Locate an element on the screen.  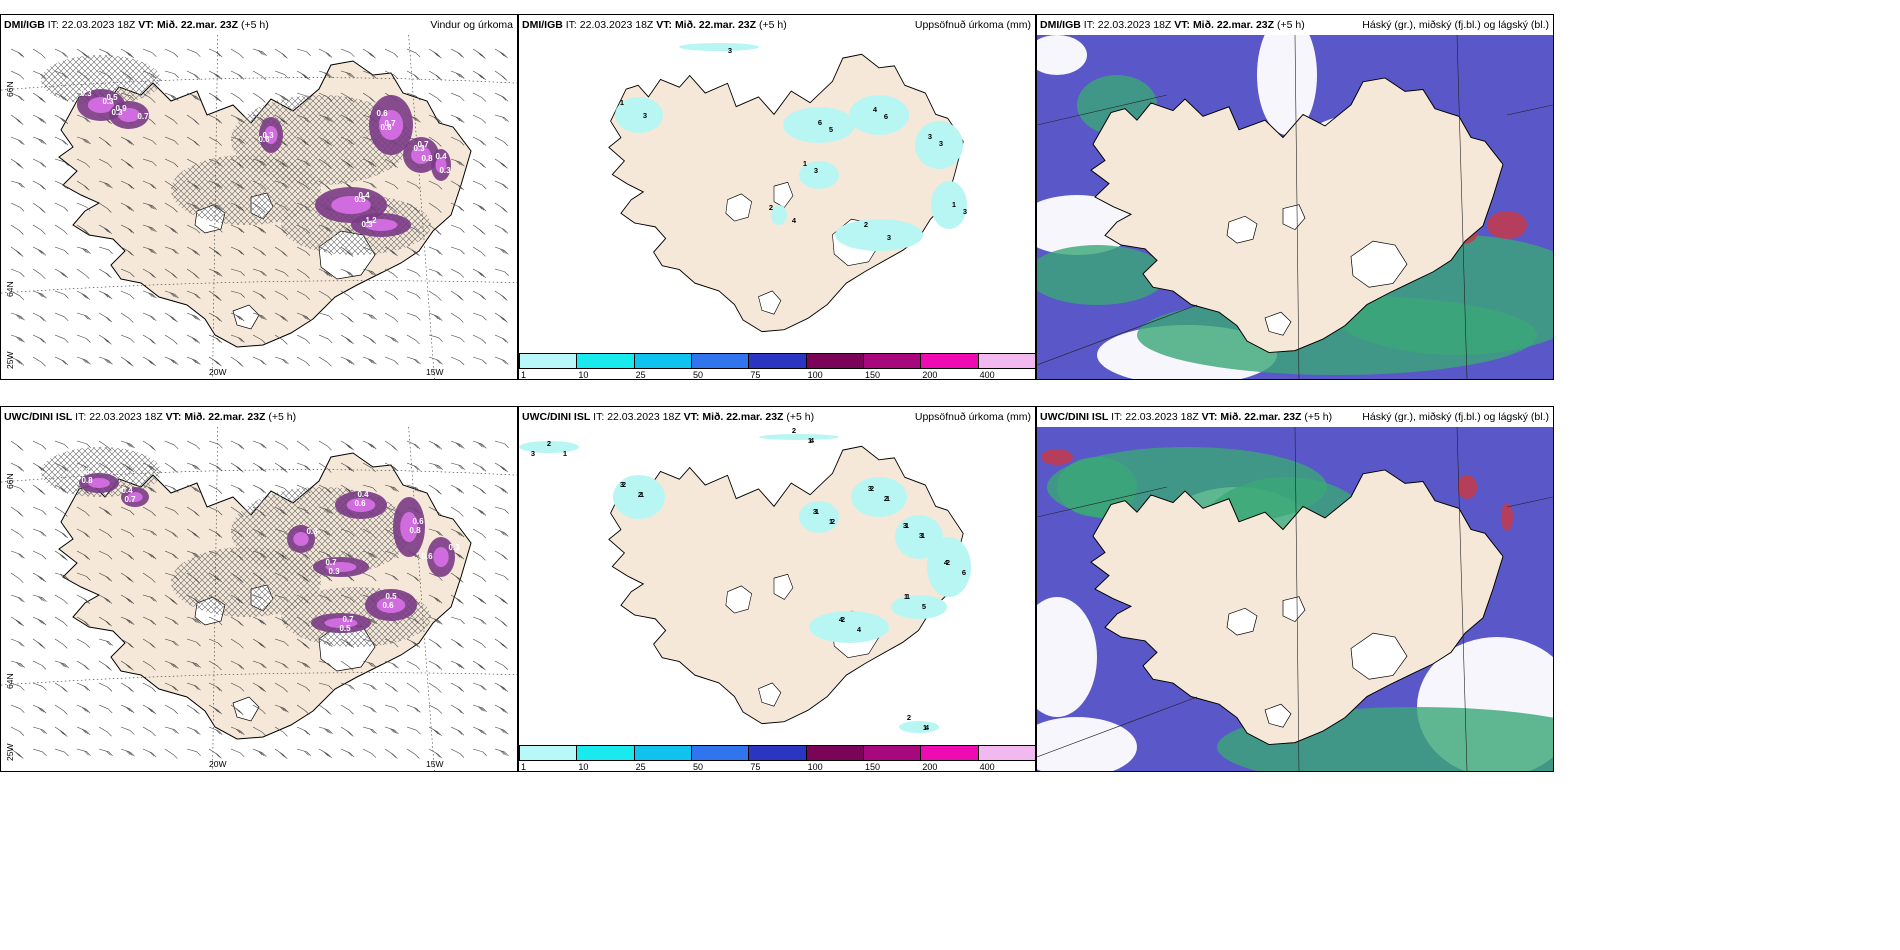
cloud-layer is located at coordinates (1295, 207).